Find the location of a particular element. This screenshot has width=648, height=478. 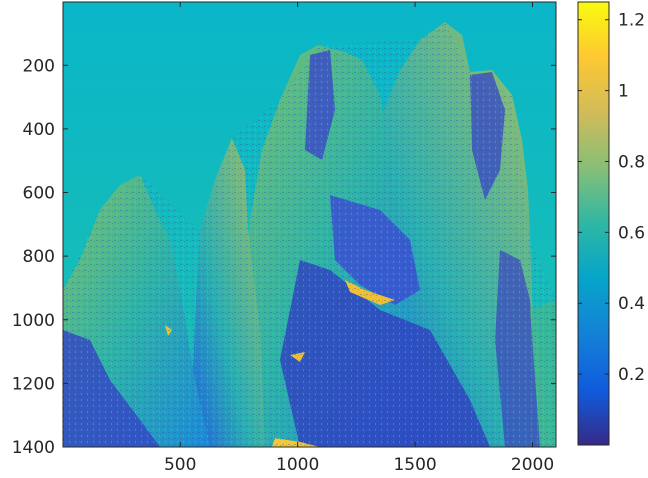

y-tick-label: 200 is located at coordinates (39, 66).